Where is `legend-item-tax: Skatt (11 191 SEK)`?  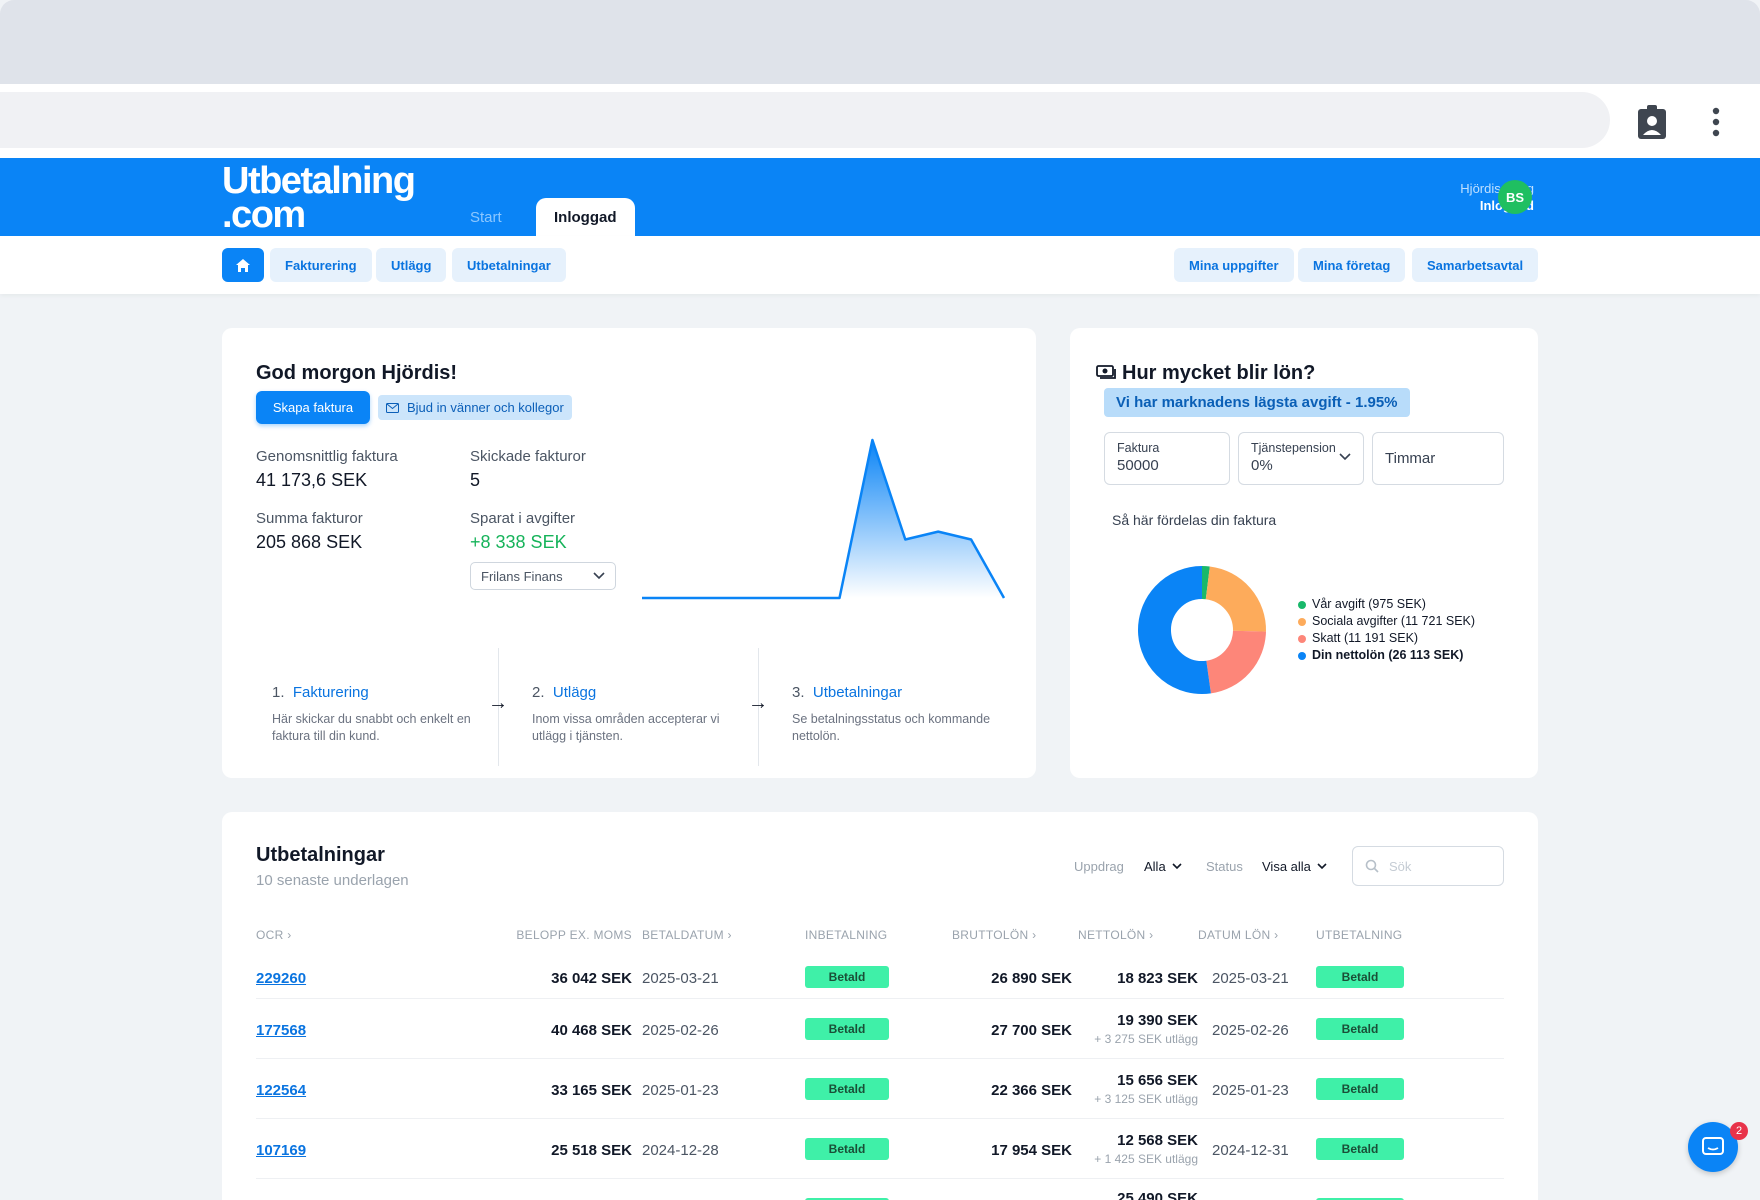
legend-item-tax: Skatt (11 191 SEK) is located at coordinates (1386, 638).